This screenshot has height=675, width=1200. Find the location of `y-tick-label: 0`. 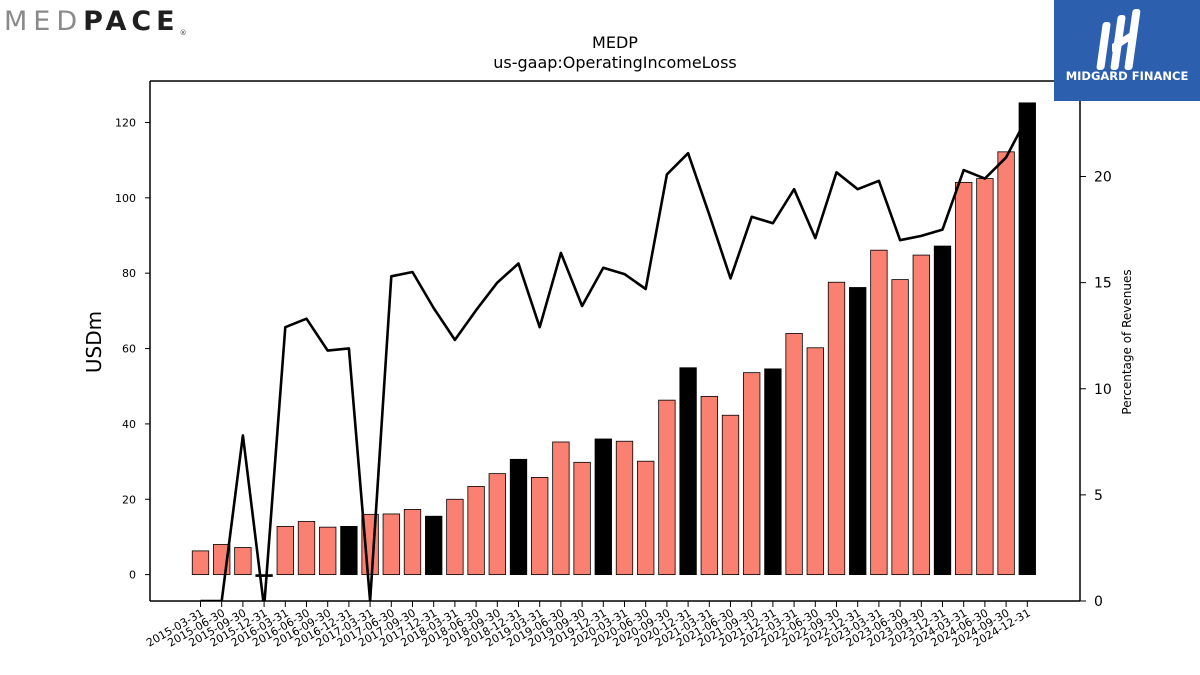

y-tick-label: 0 is located at coordinates (132, 575).